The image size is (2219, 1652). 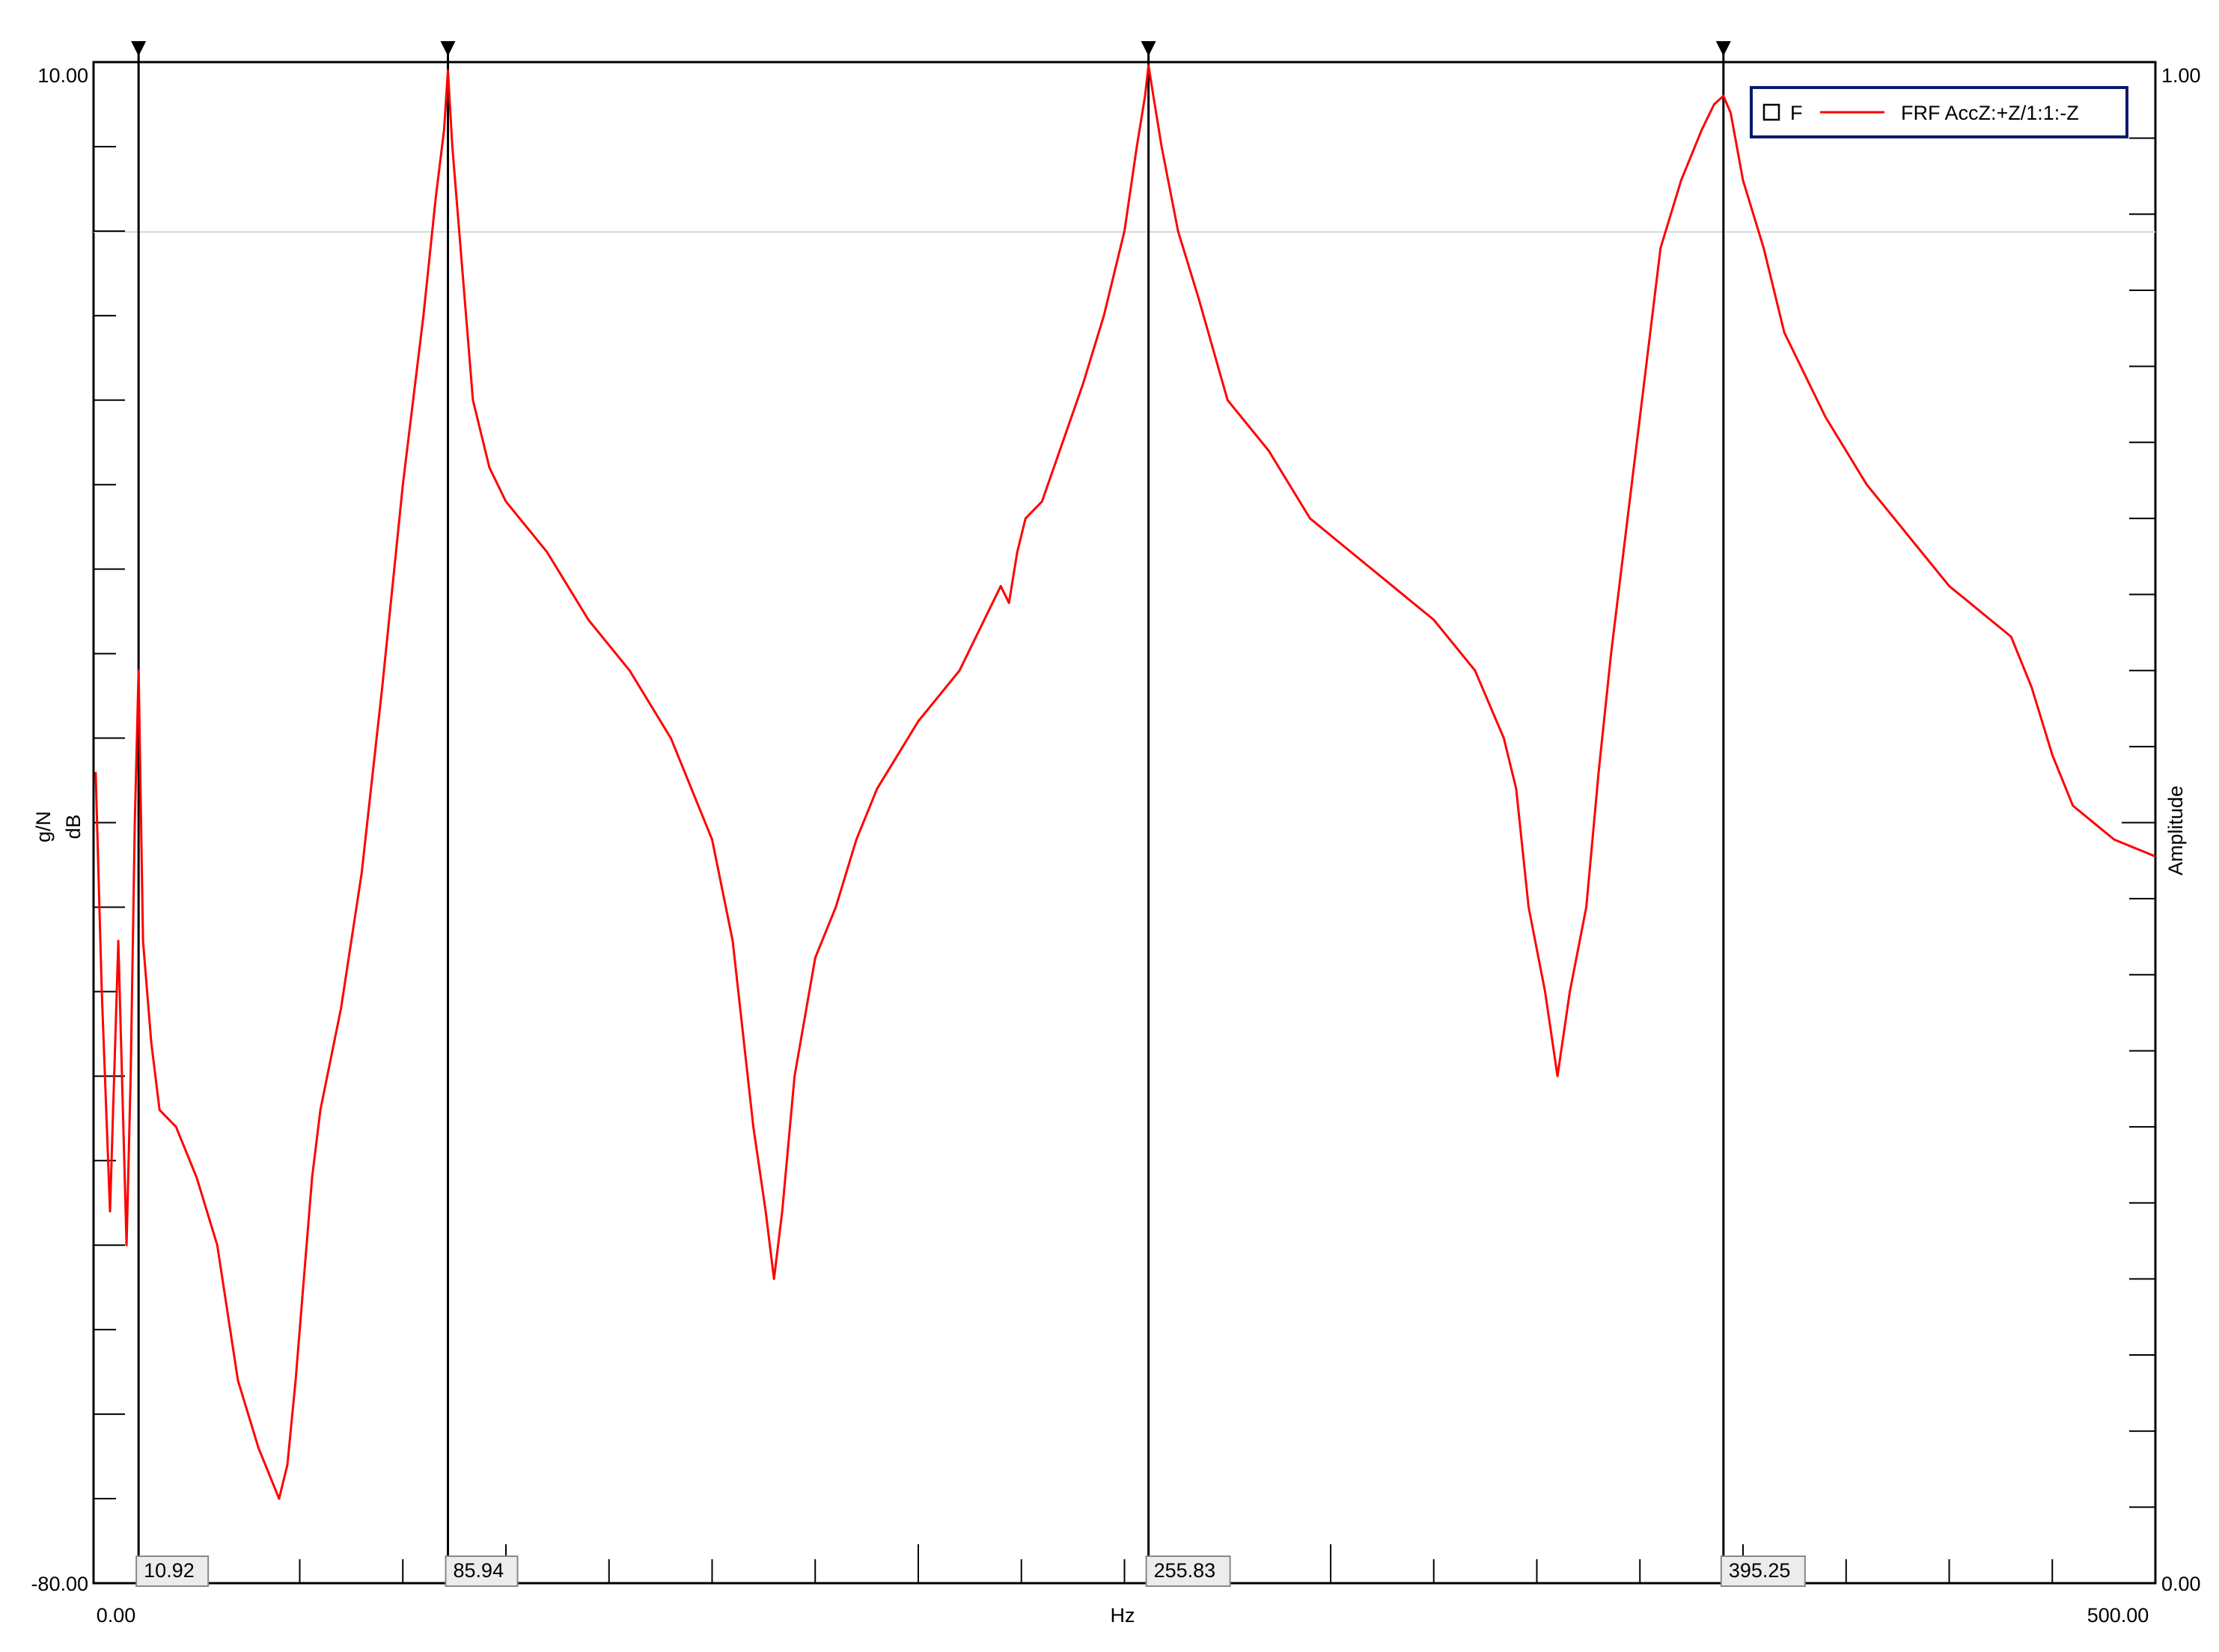 I want to click on y-left-top-tick-label: 10.00, so click(x=63, y=75).